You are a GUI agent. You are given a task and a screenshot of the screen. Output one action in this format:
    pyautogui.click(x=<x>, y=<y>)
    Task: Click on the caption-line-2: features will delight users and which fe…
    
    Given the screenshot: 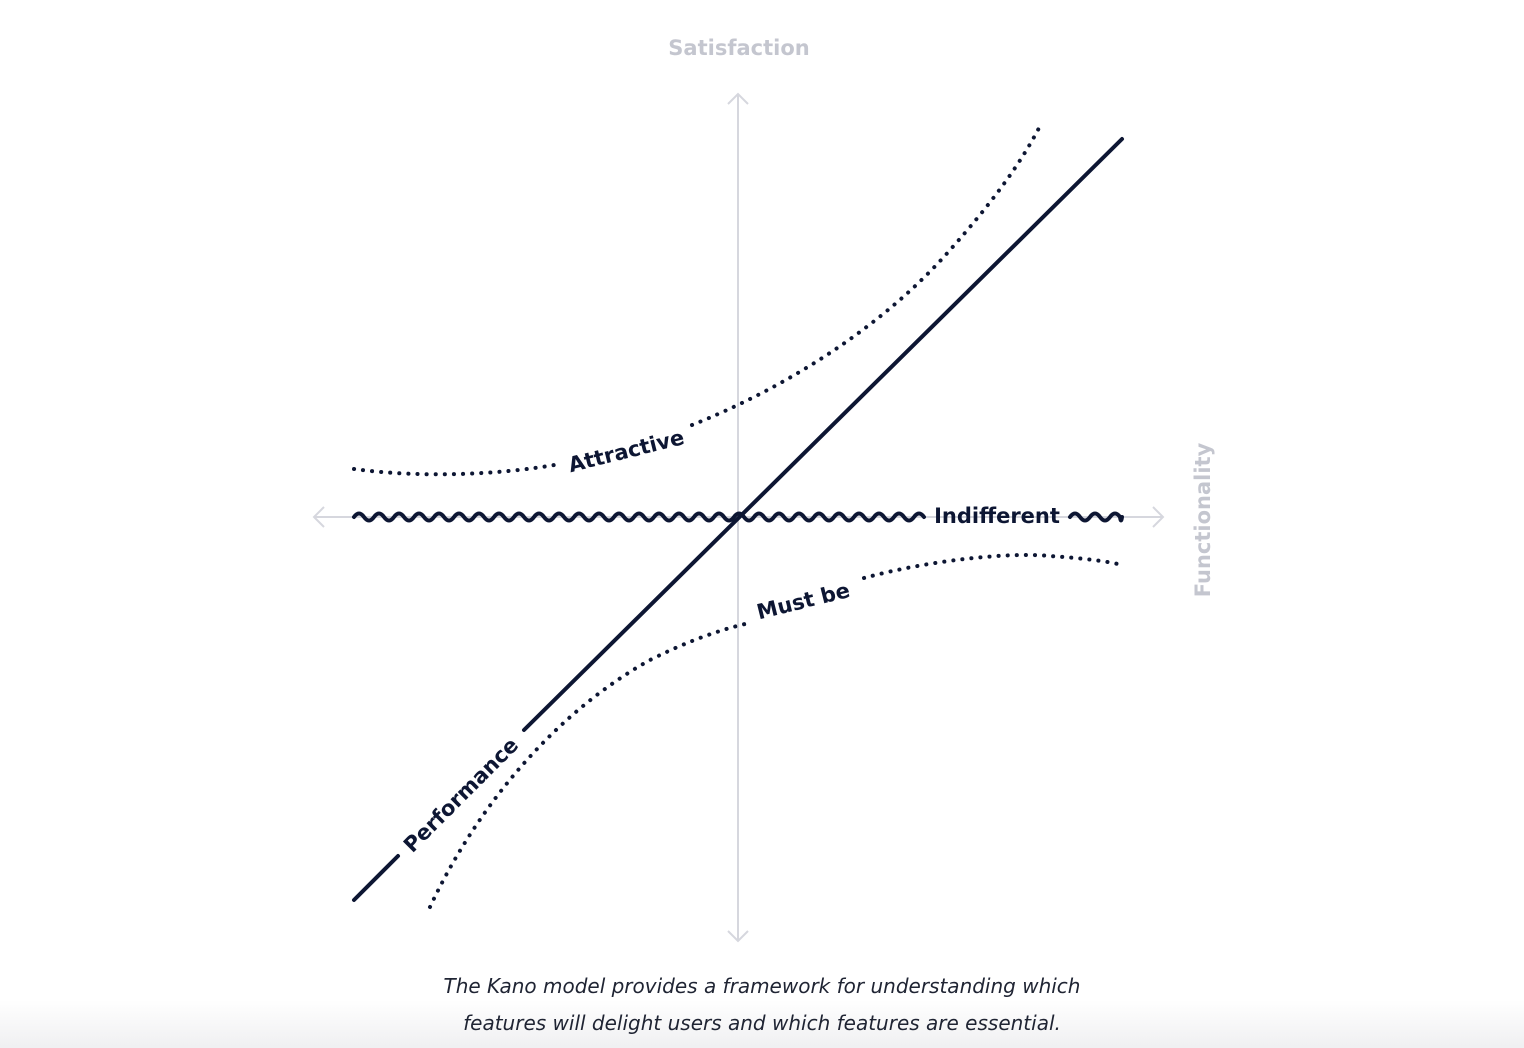 What is the action you would take?
    pyautogui.click(x=762, y=1023)
    